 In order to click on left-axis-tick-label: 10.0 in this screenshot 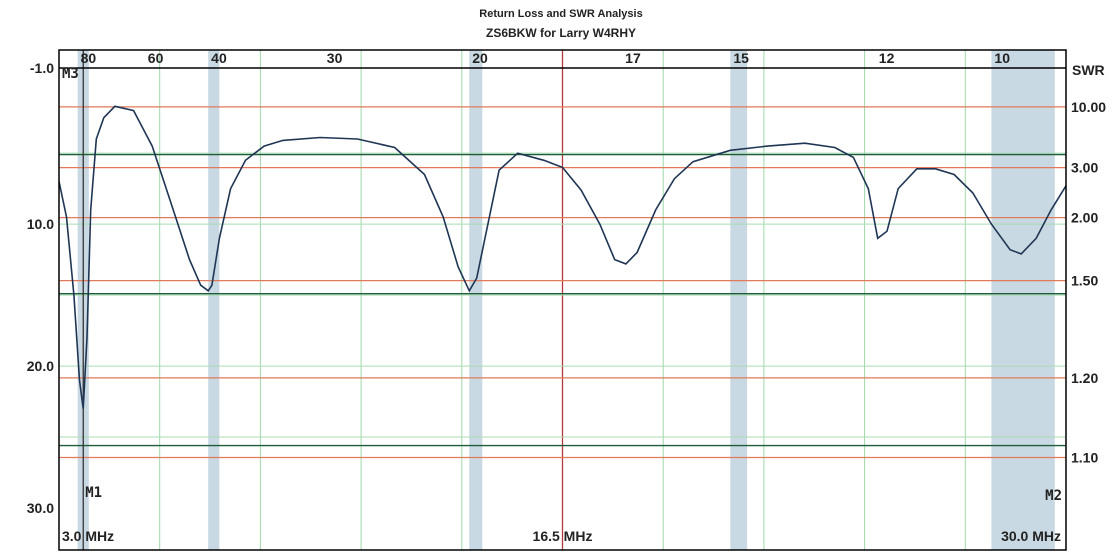, I will do `click(40, 224)`.